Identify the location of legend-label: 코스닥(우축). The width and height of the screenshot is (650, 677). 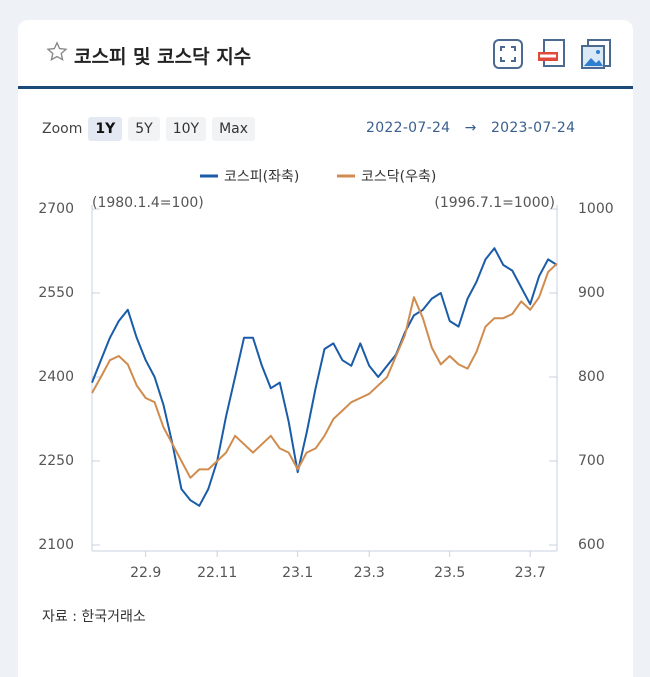
(398, 177).